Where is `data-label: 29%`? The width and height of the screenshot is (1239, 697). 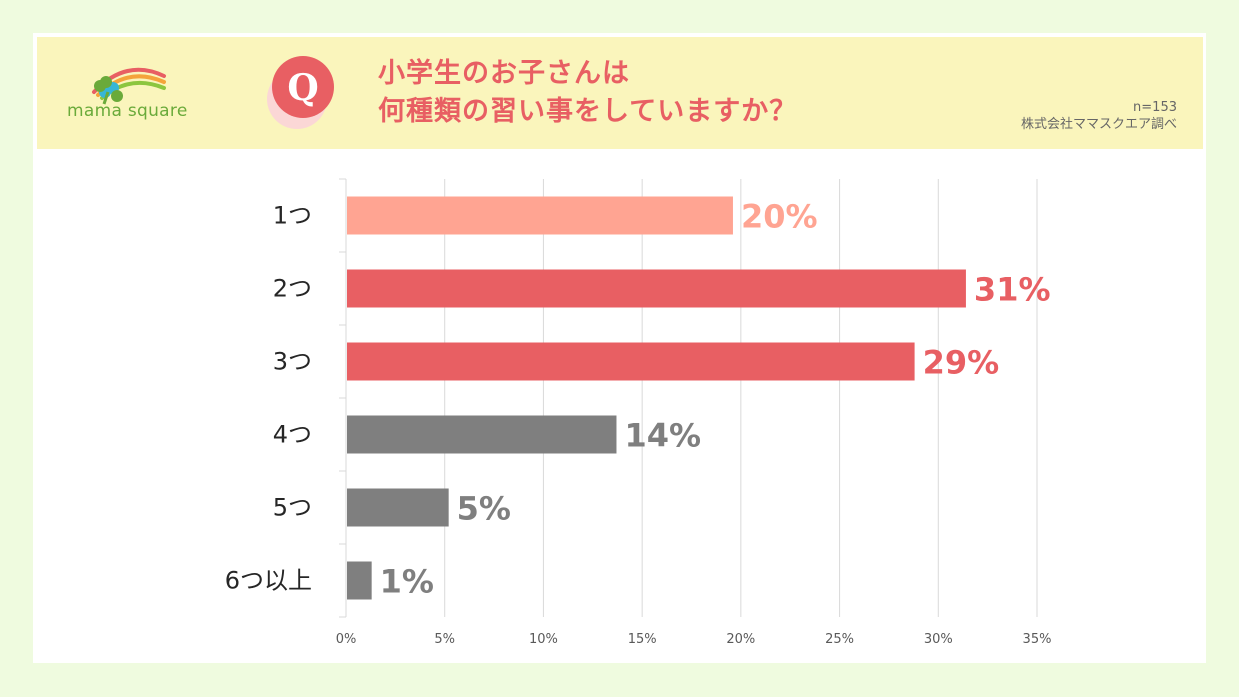
data-label: 29% is located at coordinates (961, 363).